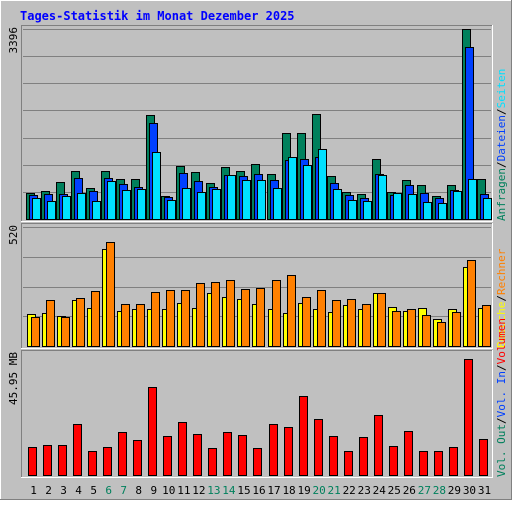 The width and height of the screenshot is (512, 505). What do you see at coordinates (364, 490) in the screenshot?
I see `x-tick-label-day-23: 23` at bounding box center [364, 490].